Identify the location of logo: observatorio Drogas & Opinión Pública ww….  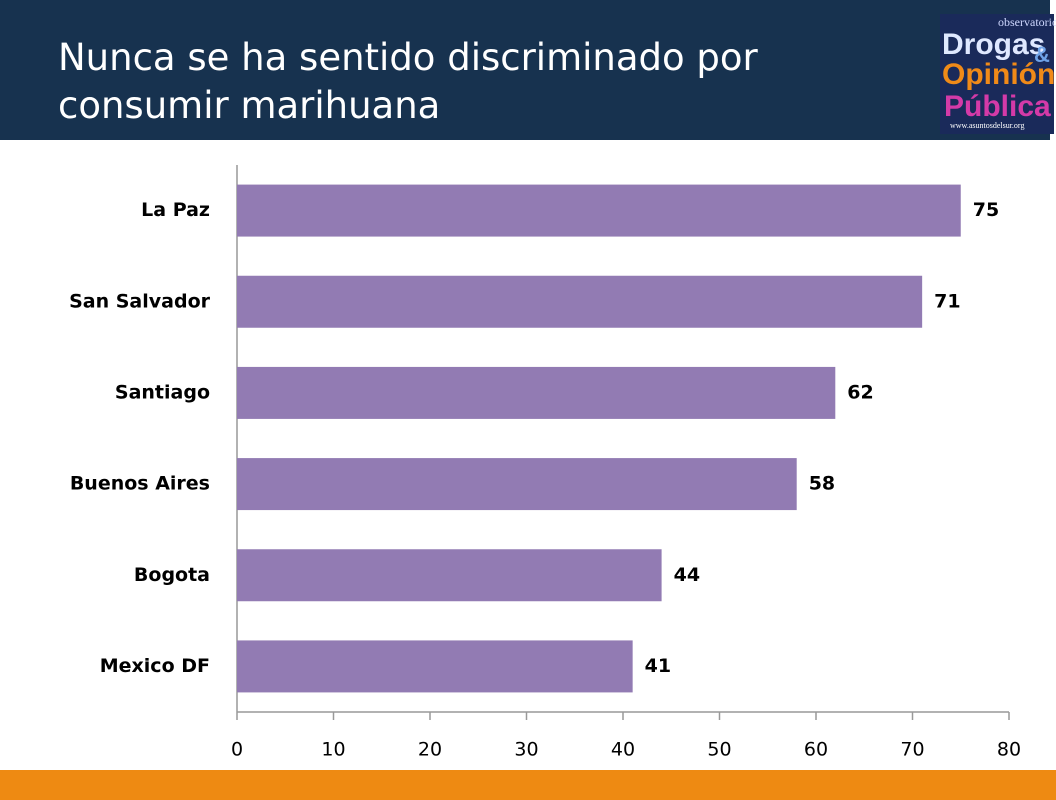
(998, 74).